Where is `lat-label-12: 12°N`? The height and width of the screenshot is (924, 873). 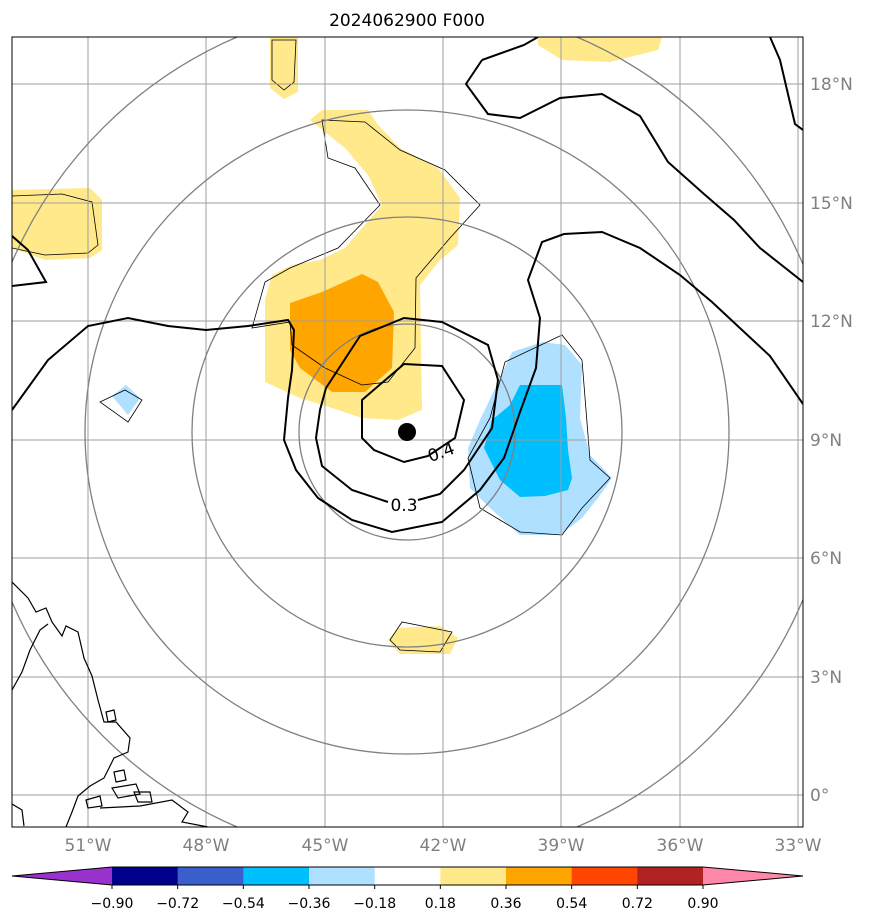
lat-label-12: 12°N is located at coordinates (831, 322).